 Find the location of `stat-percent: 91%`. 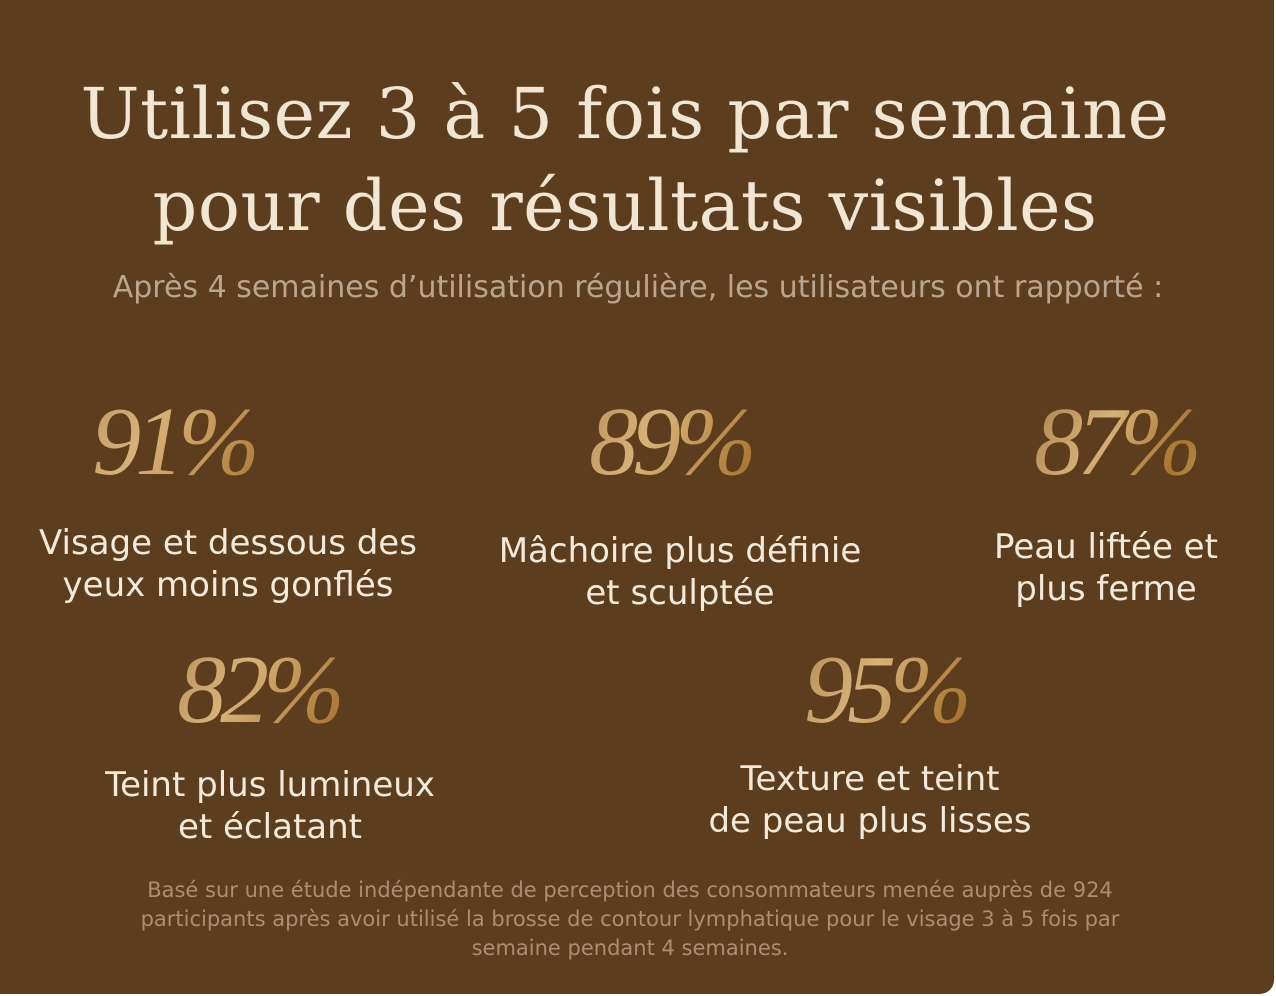

stat-percent: 91% is located at coordinates (228, 442).